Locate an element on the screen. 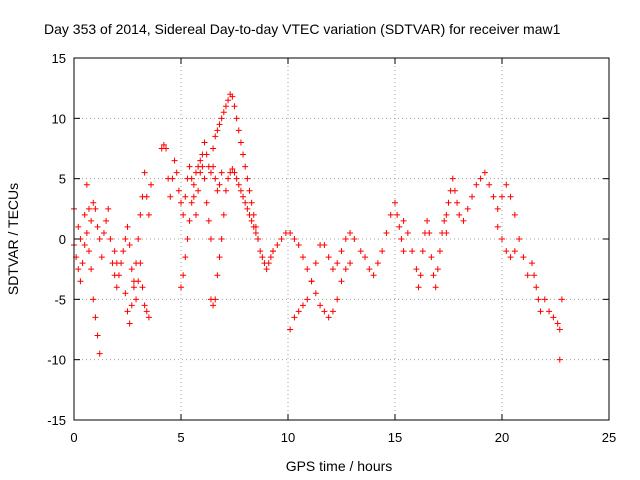  y-tick-label: -5 is located at coordinates (60, 299).